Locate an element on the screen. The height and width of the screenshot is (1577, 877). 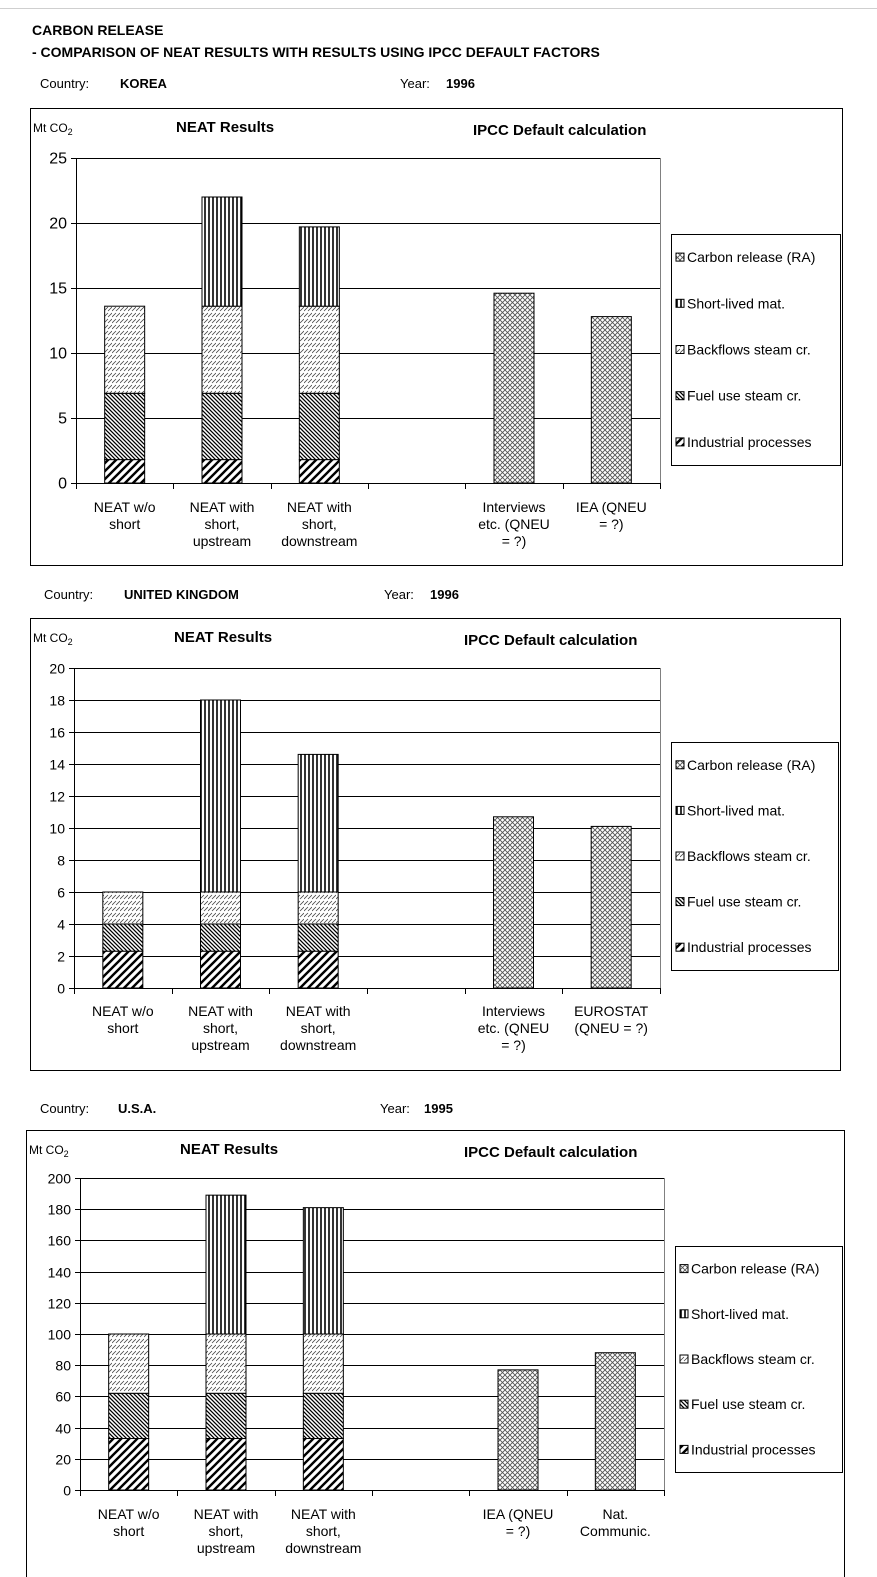
y-tick-label: 0 is located at coordinates (62, 484).